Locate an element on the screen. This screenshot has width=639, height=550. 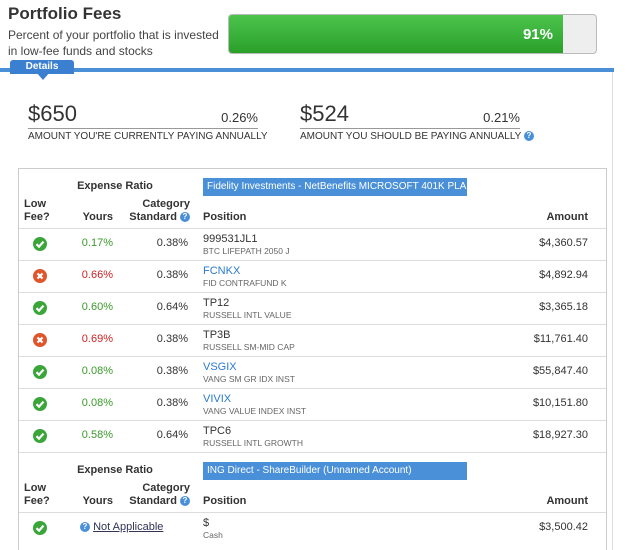
amount: $55,847.40 is located at coordinates (560, 371).